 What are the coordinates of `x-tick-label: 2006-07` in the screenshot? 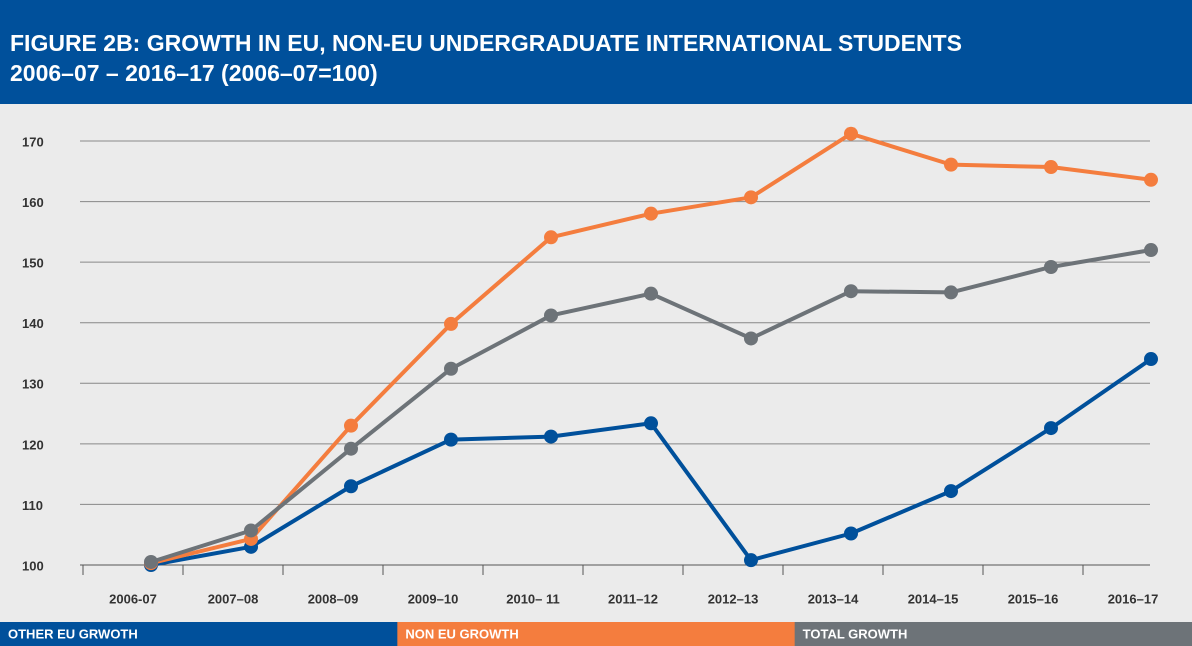 It's located at (133, 598).